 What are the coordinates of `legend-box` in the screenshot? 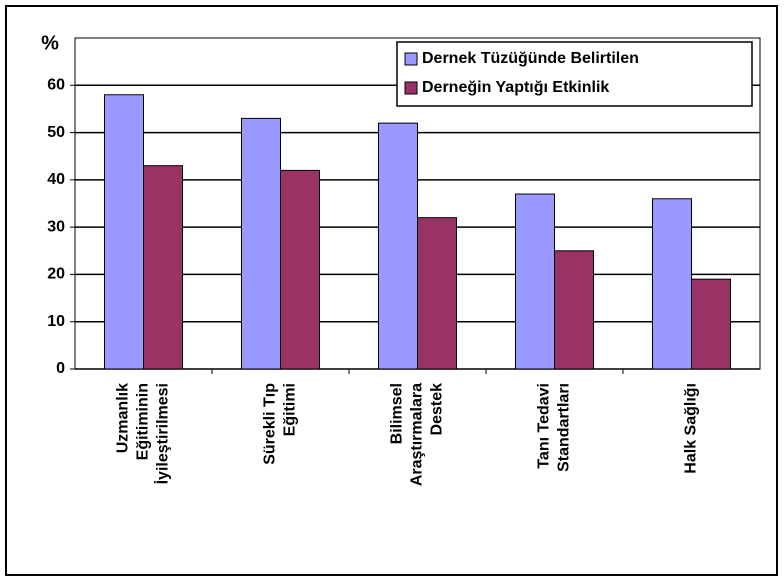 It's located at (574, 74).